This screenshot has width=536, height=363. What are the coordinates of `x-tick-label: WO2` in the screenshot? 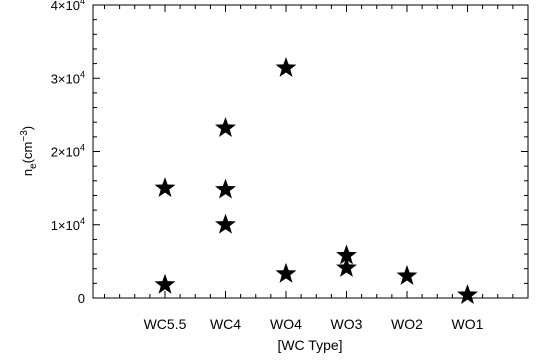 It's located at (407, 324).